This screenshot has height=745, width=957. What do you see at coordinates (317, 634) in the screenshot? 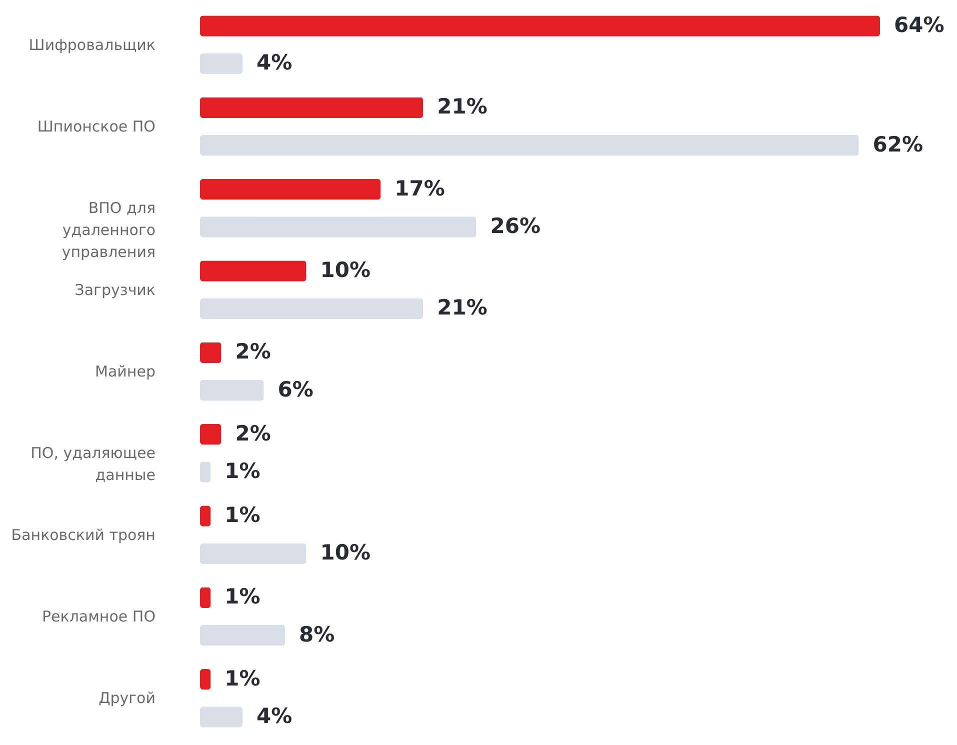
I see `data-label: 8%` at bounding box center [317, 634].